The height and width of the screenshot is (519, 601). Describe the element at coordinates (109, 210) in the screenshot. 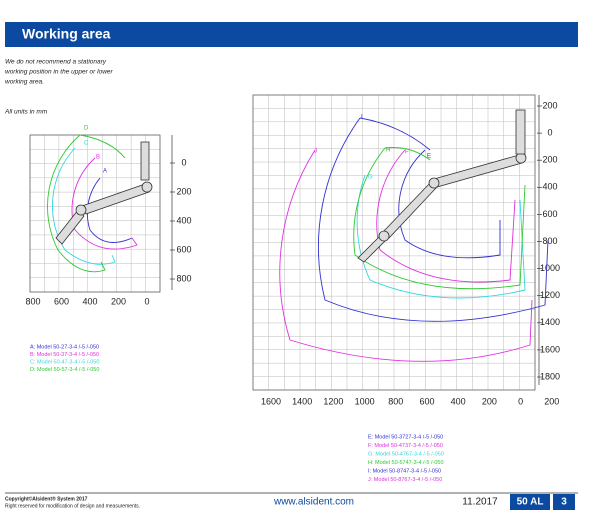

I see `curve-a` at that location.